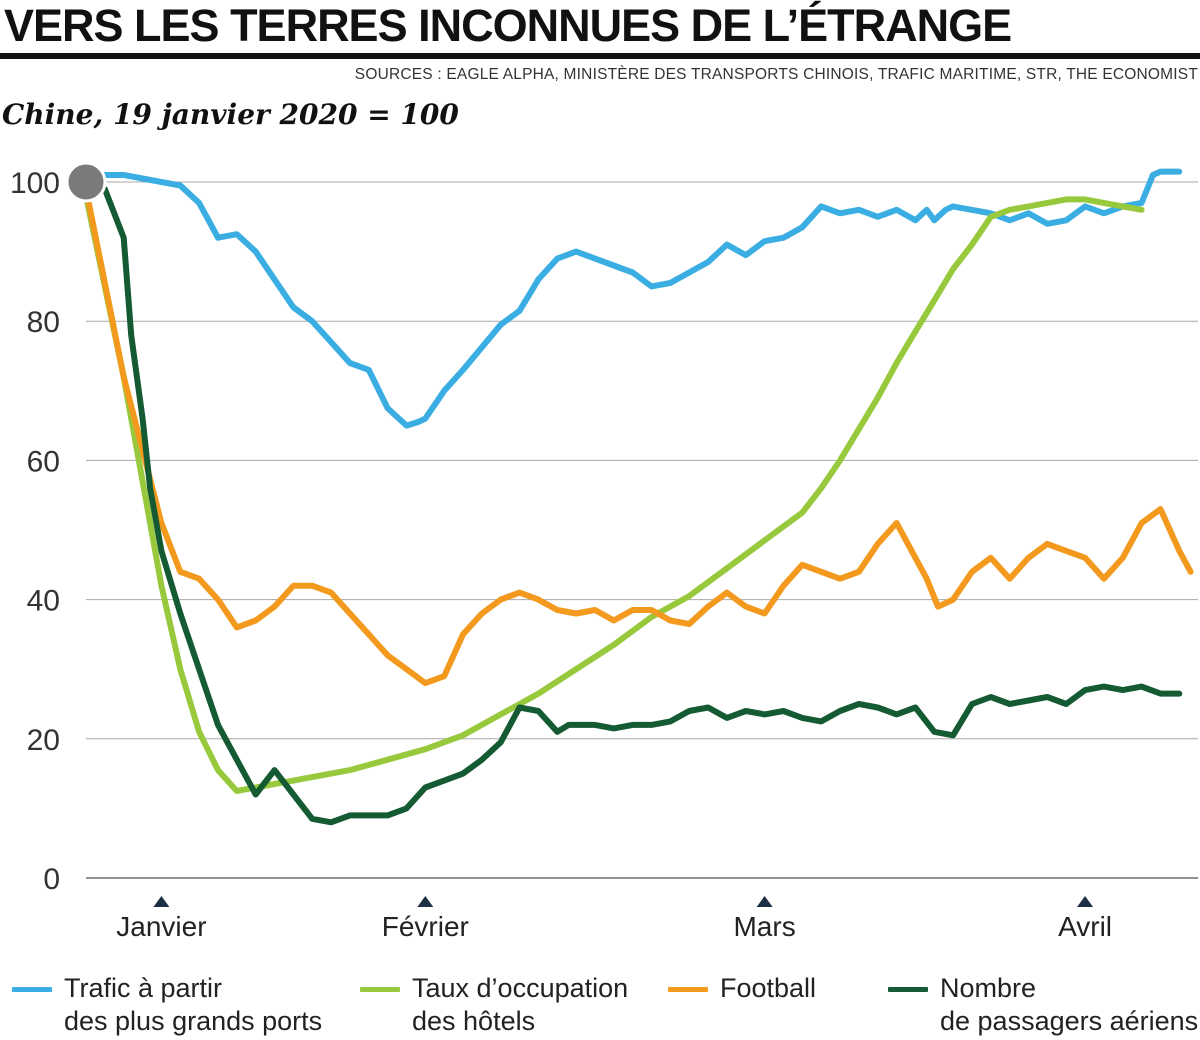 This screenshot has width=1200, height=1040. I want to click on legend-label-ports-line2: des plus grands ports, so click(193, 1021).